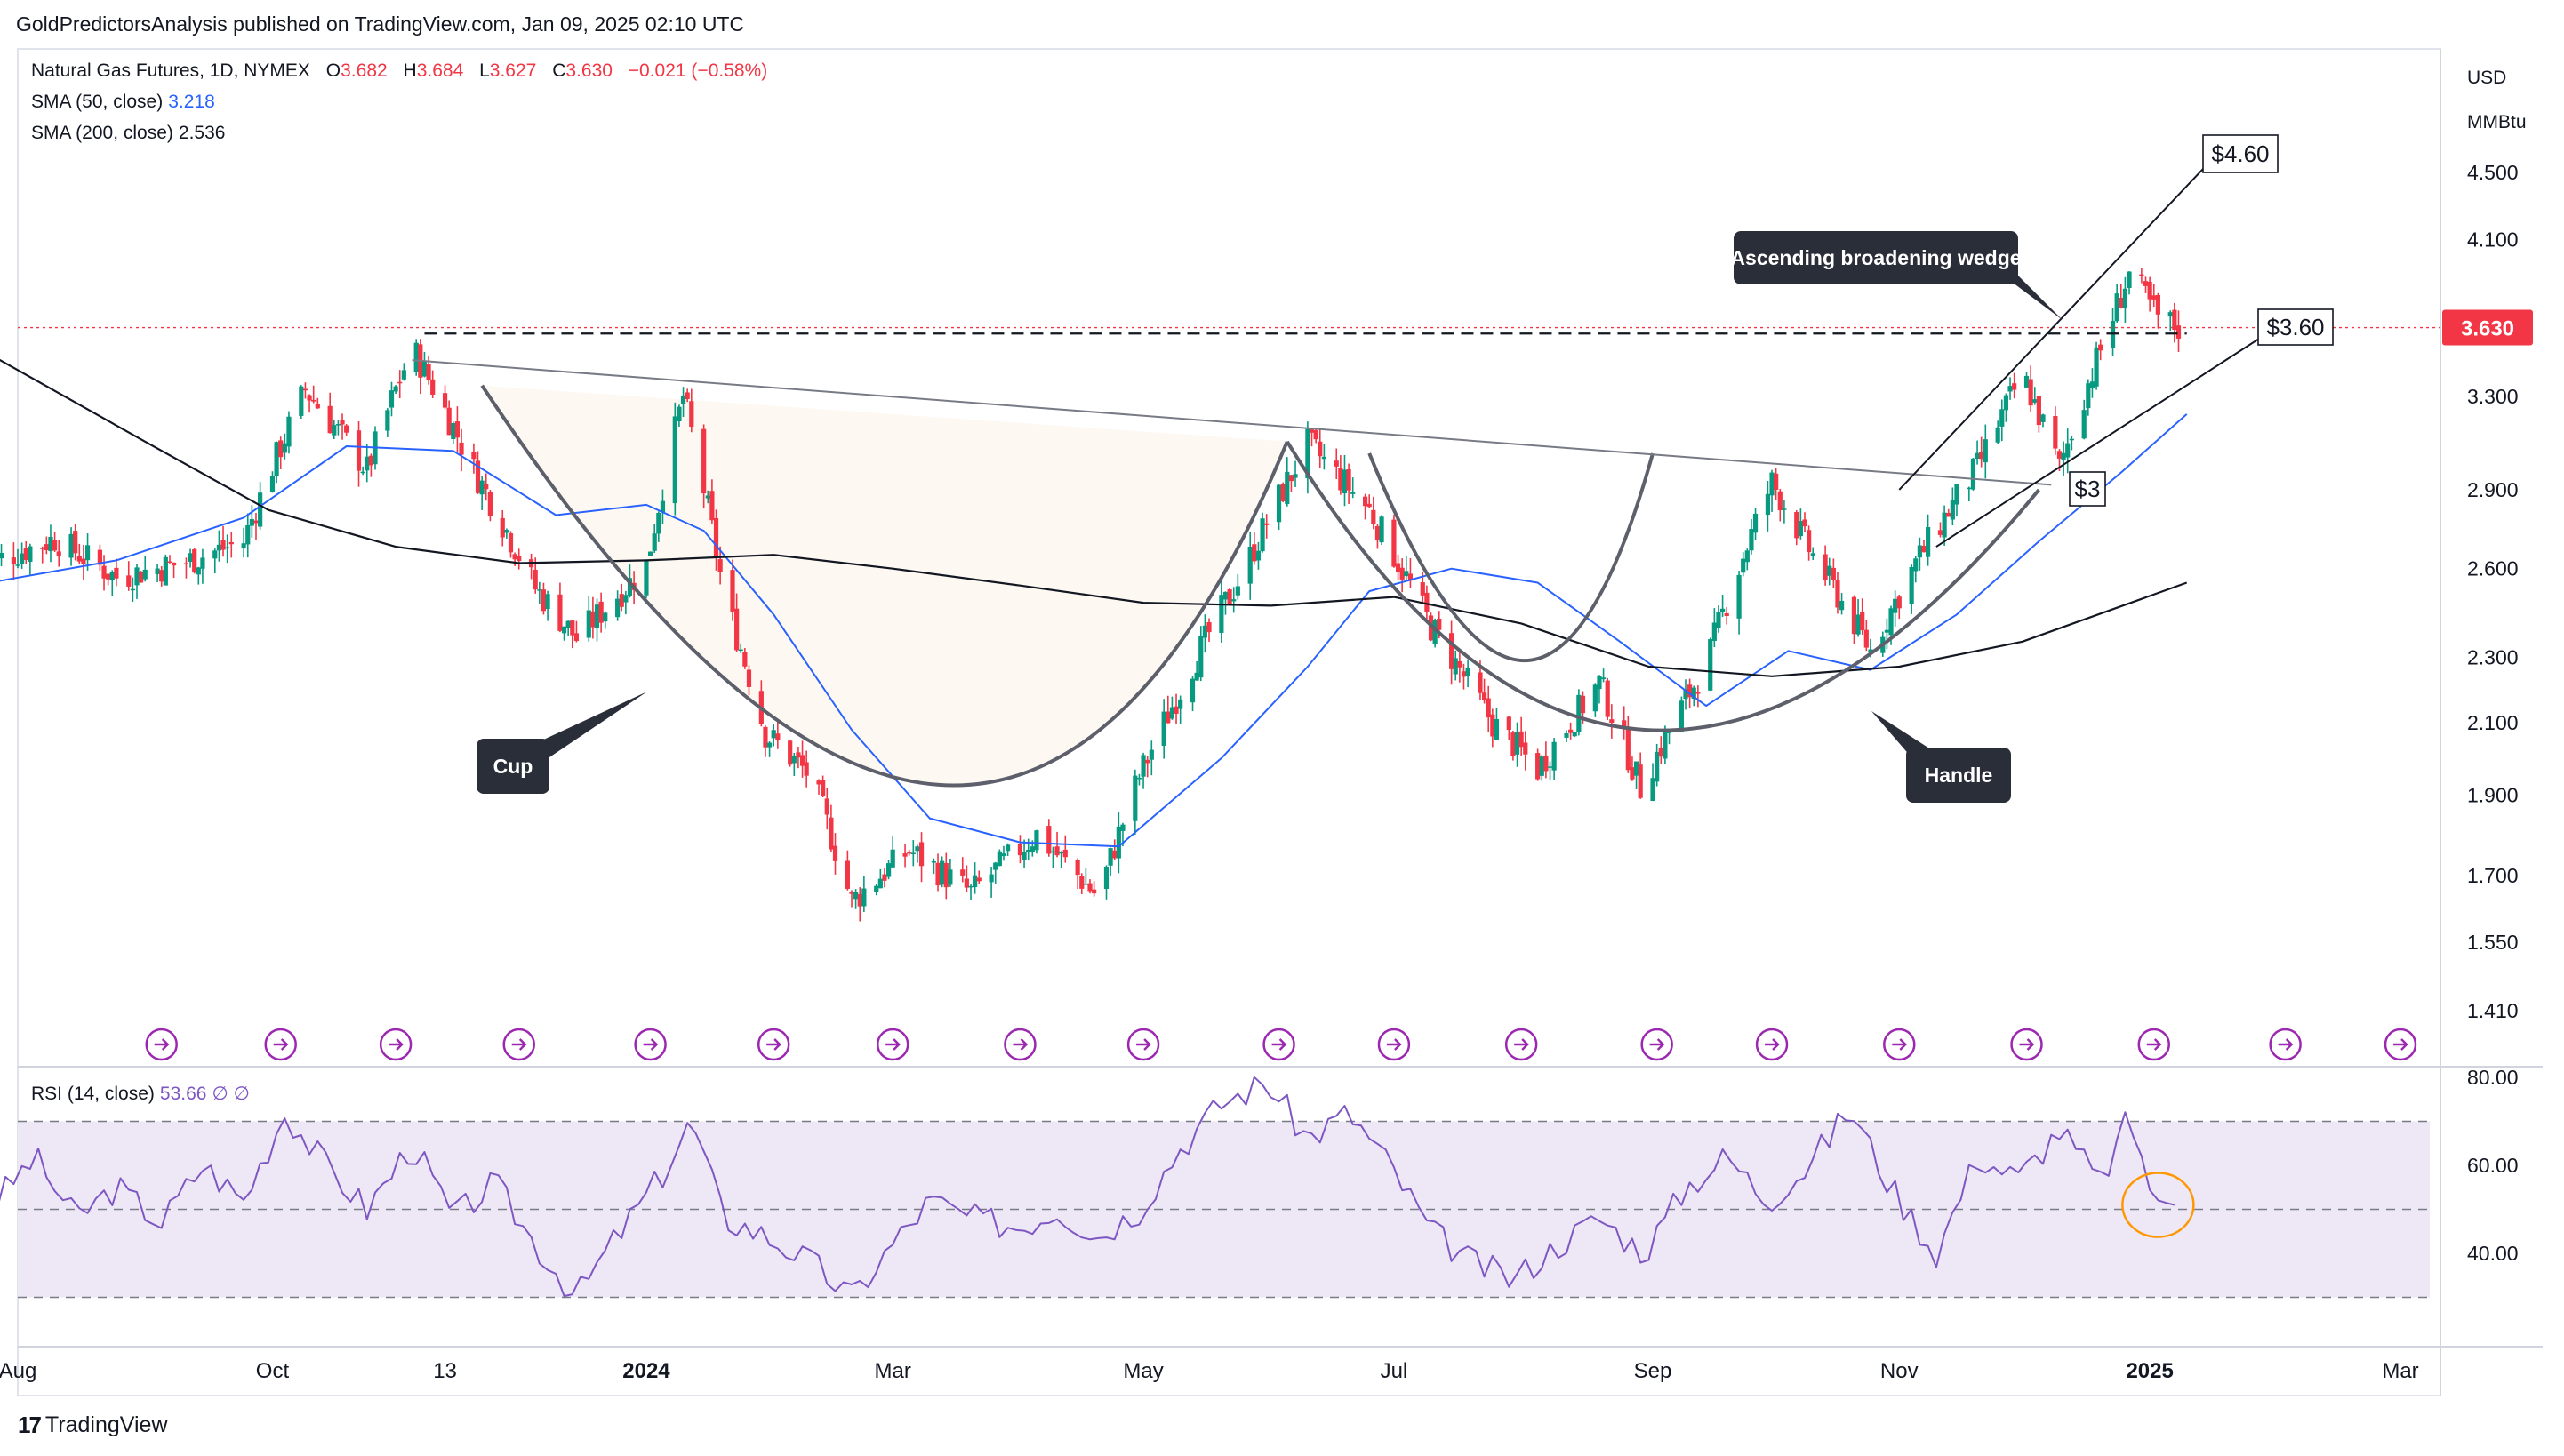  I want to click on time-tick-label: Mar, so click(893, 1371).